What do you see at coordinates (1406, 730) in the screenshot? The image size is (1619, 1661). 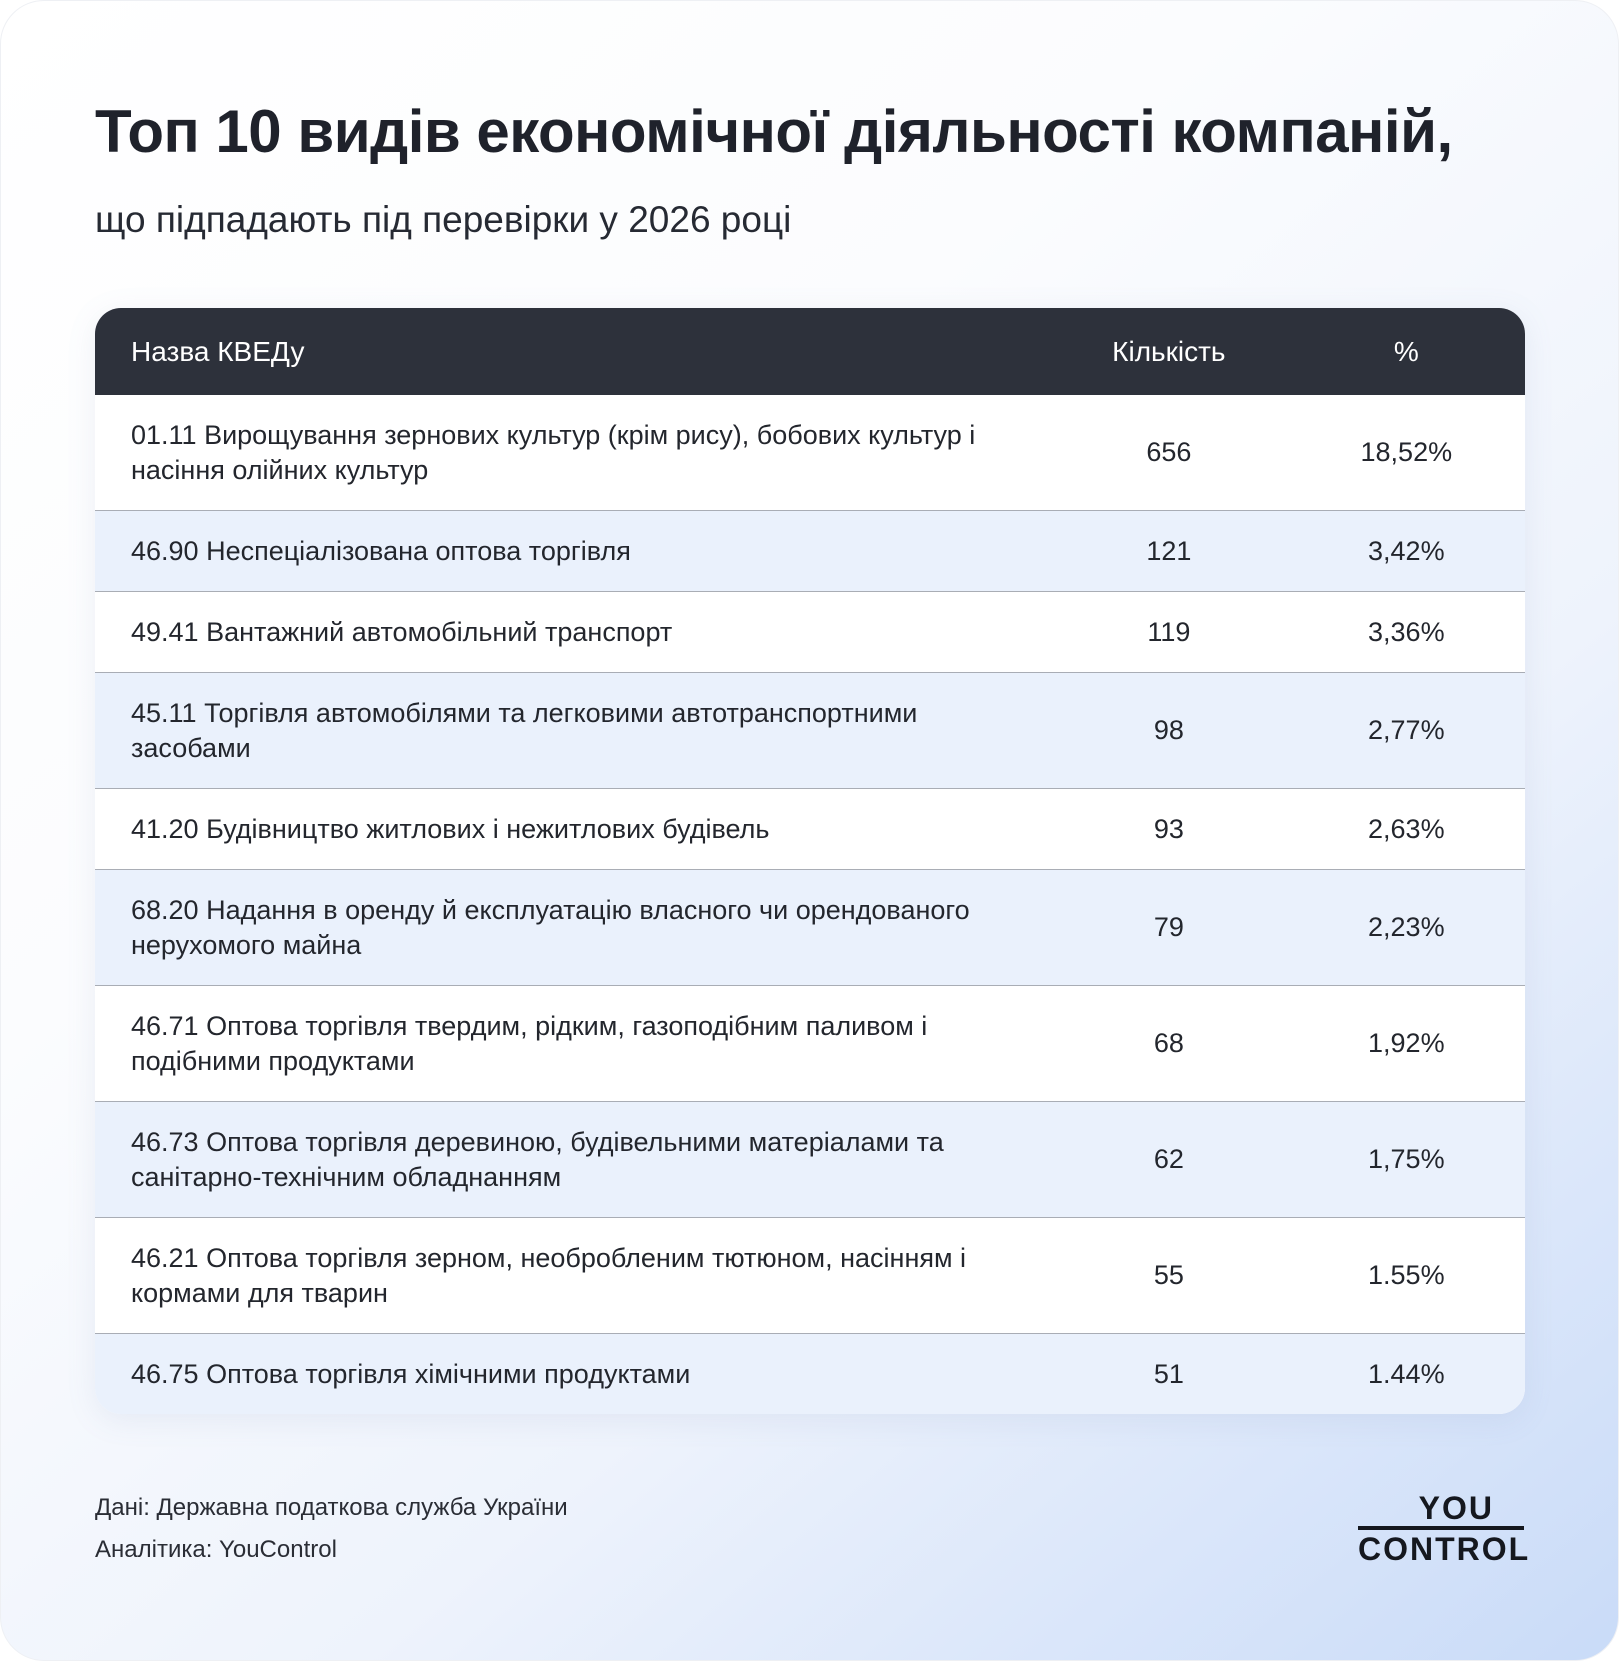 I see `row-percent: 2,77%` at bounding box center [1406, 730].